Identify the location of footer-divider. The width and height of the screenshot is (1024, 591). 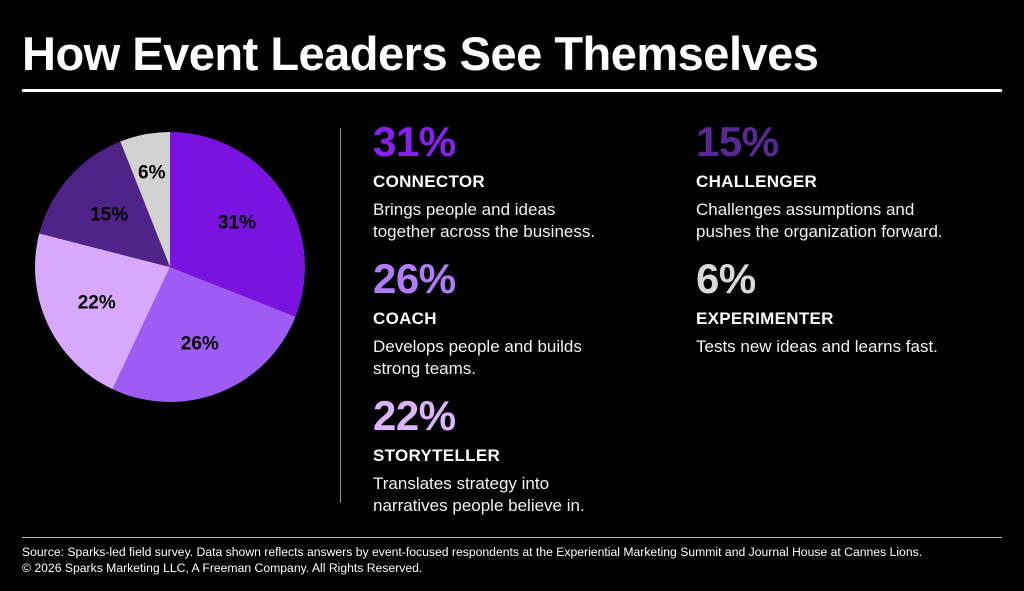
(512, 537).